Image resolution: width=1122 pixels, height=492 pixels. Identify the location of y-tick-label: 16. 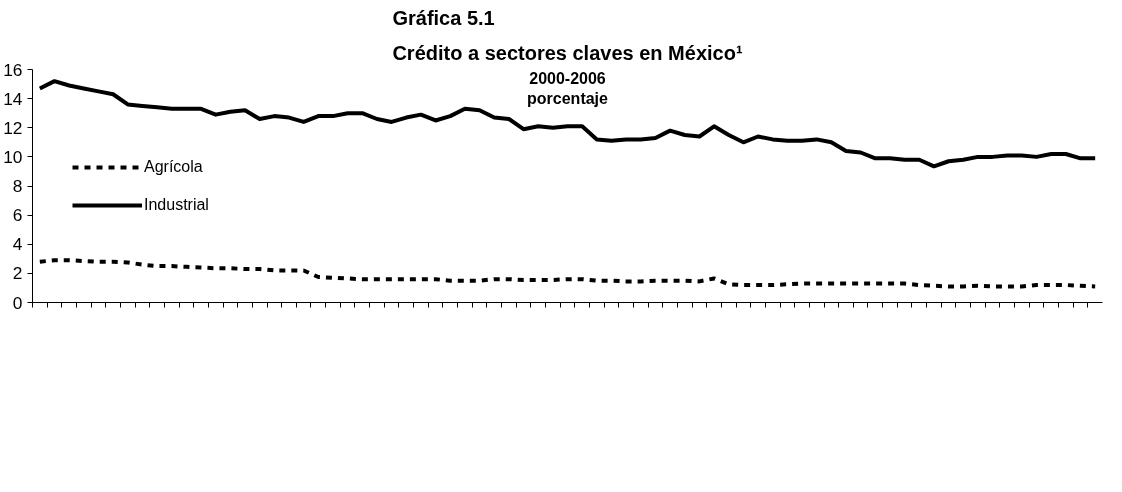
(13, 69).